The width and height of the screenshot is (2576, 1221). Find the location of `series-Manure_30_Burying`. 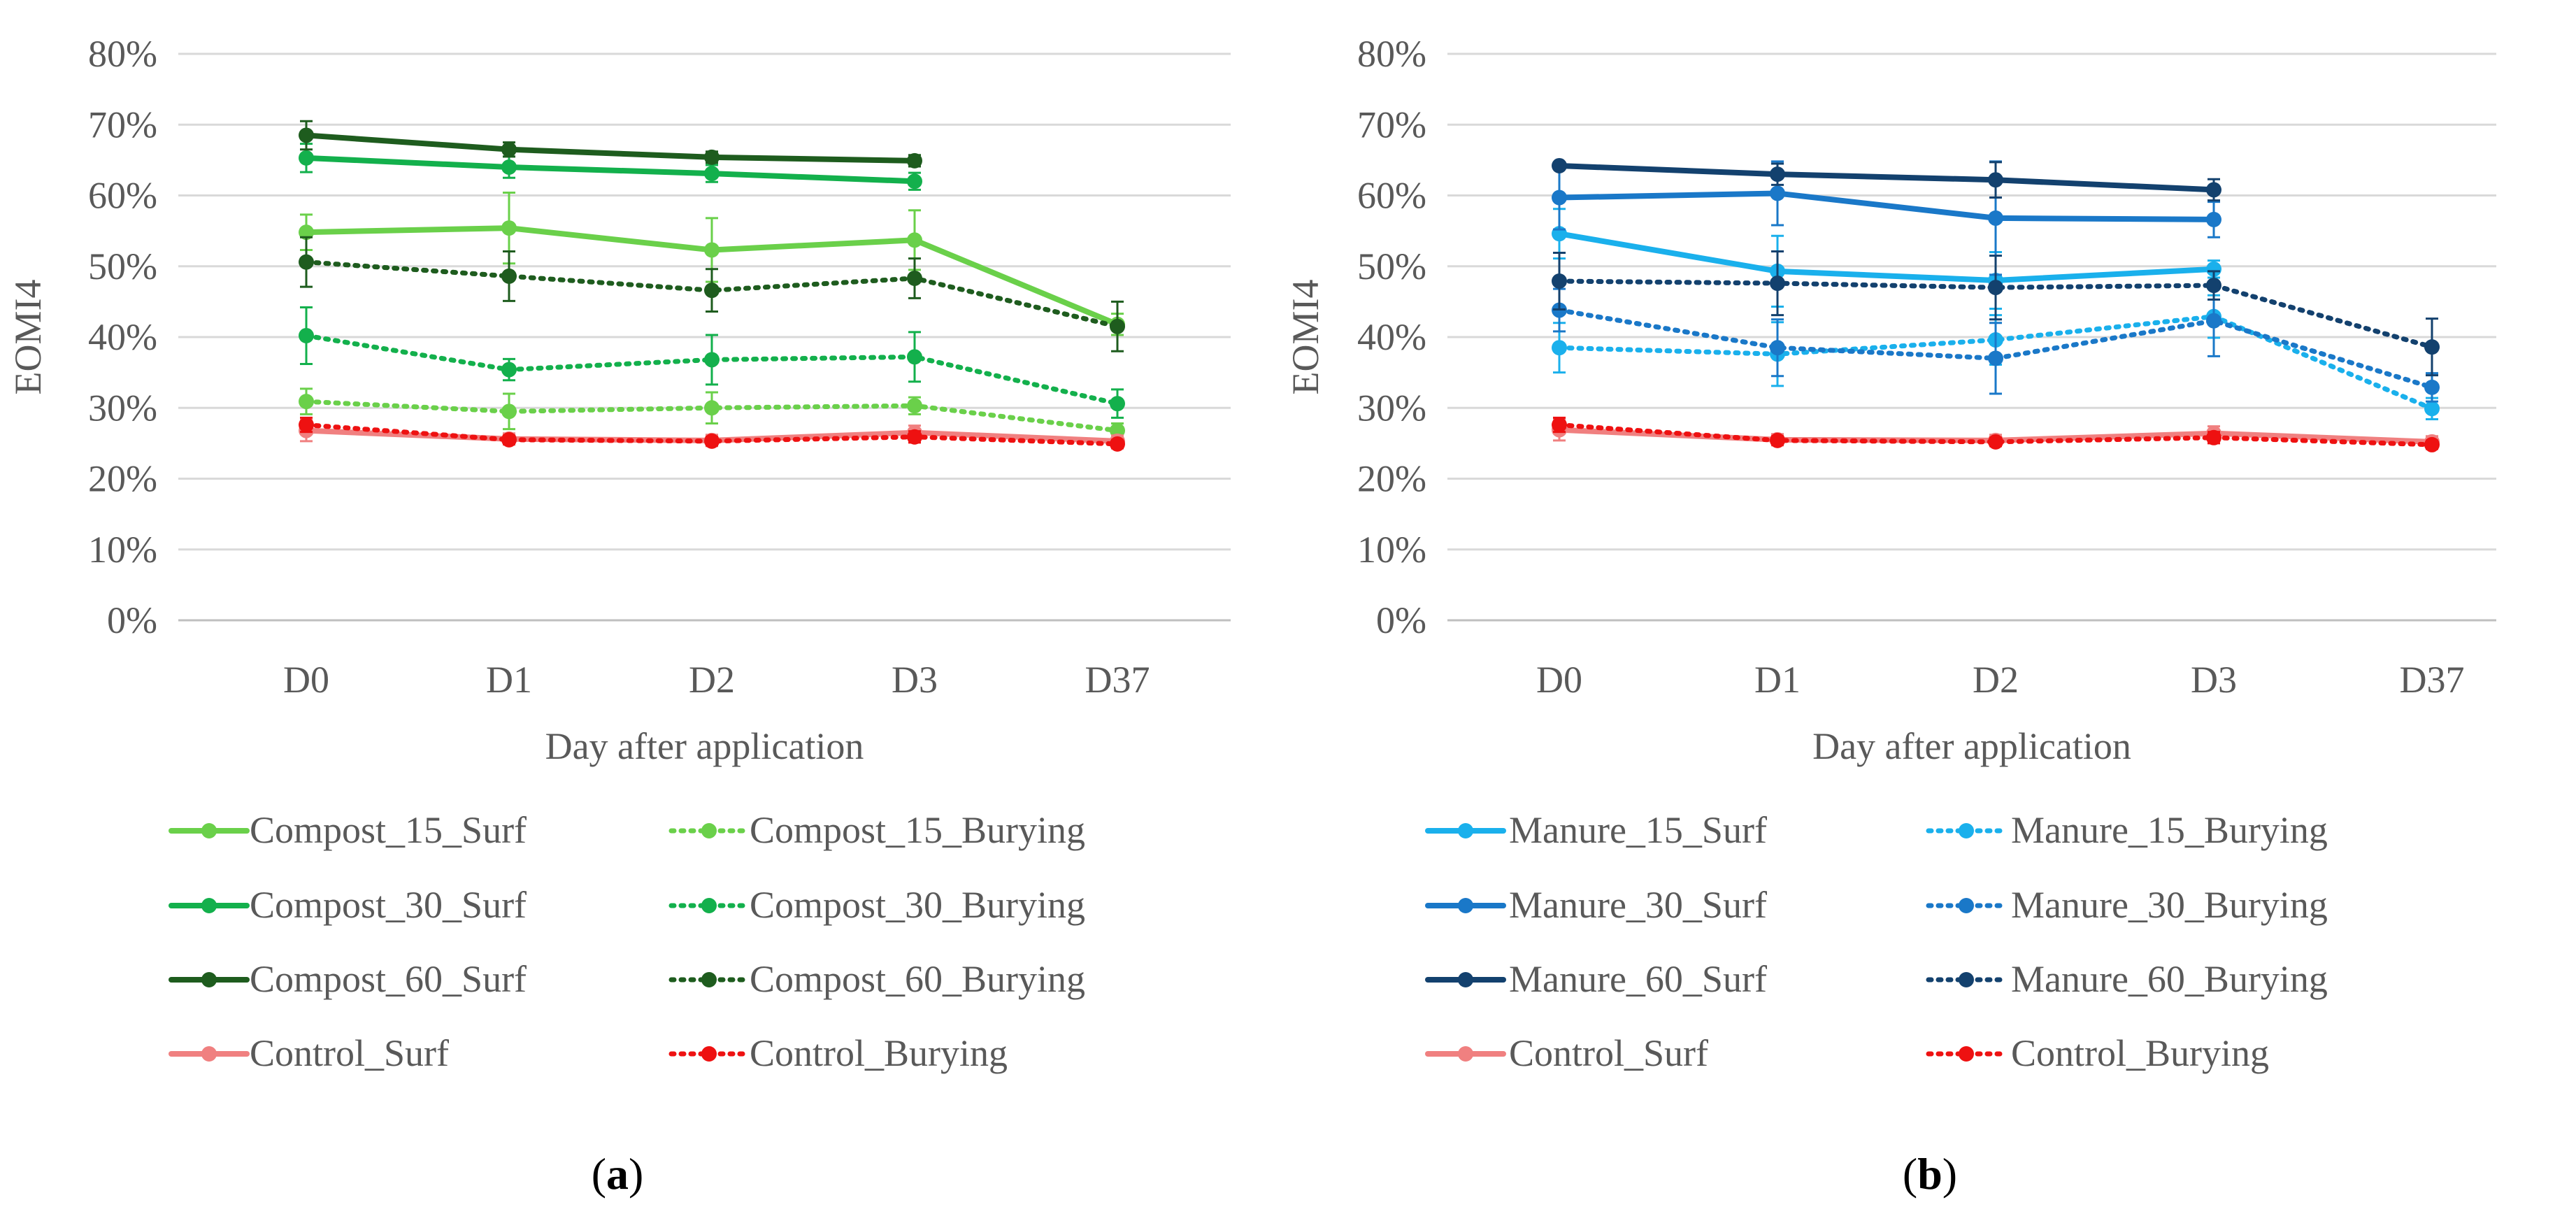

series-Manure_30_Burying is located at coordinates (1996, 343).